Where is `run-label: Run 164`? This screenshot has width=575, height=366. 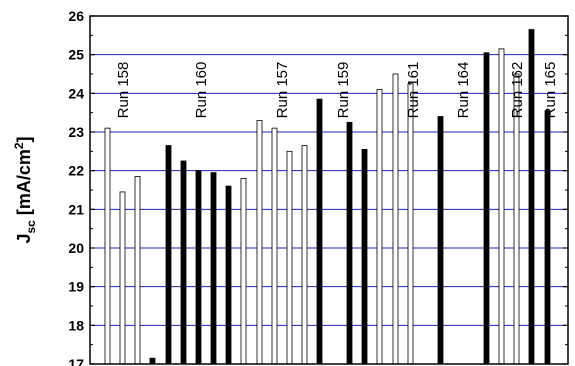 run-label: Run 164 is located at coordinates (463, 90).